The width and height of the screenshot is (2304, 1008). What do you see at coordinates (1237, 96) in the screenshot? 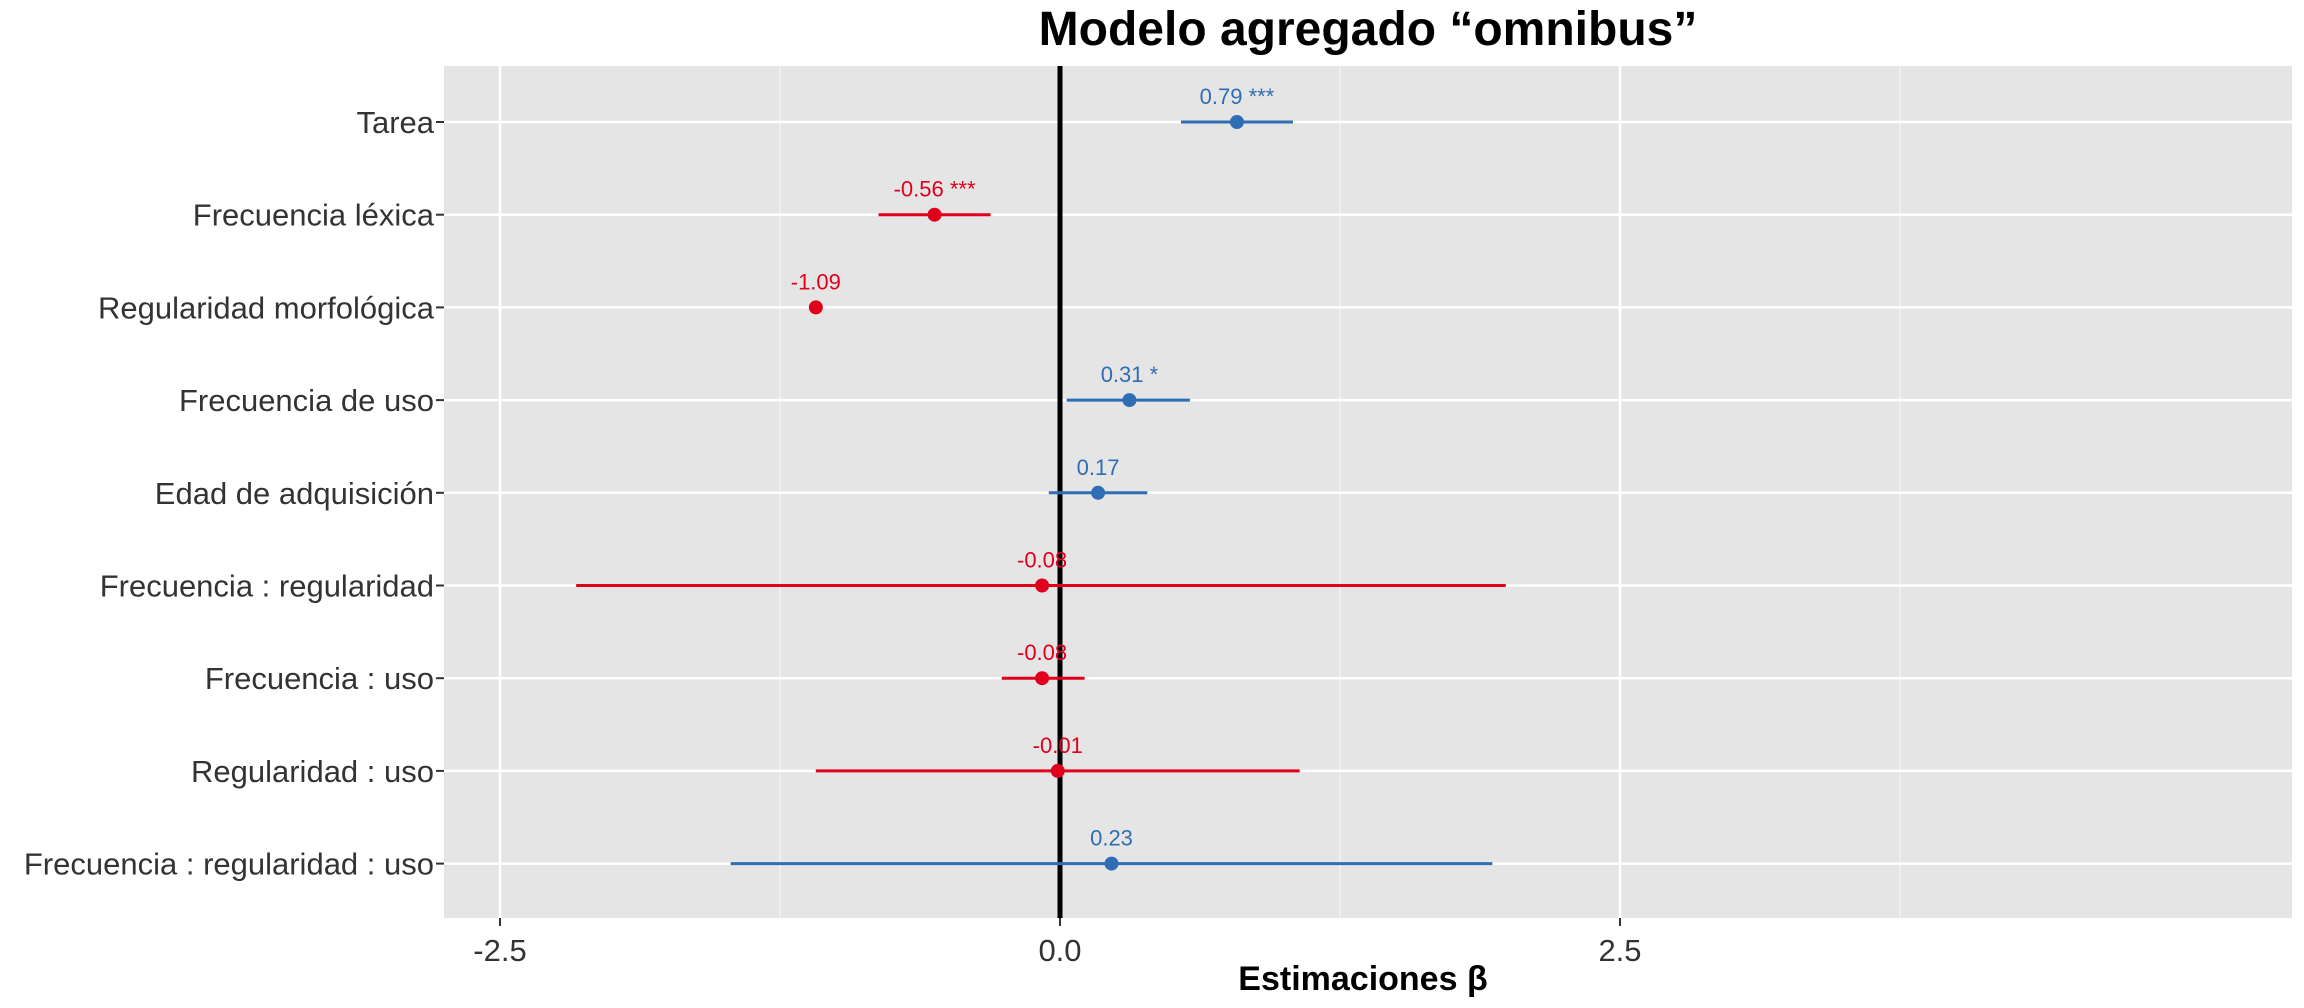
I see `estimate-label: 0.79 ***` at bounding box center [1237, 96].